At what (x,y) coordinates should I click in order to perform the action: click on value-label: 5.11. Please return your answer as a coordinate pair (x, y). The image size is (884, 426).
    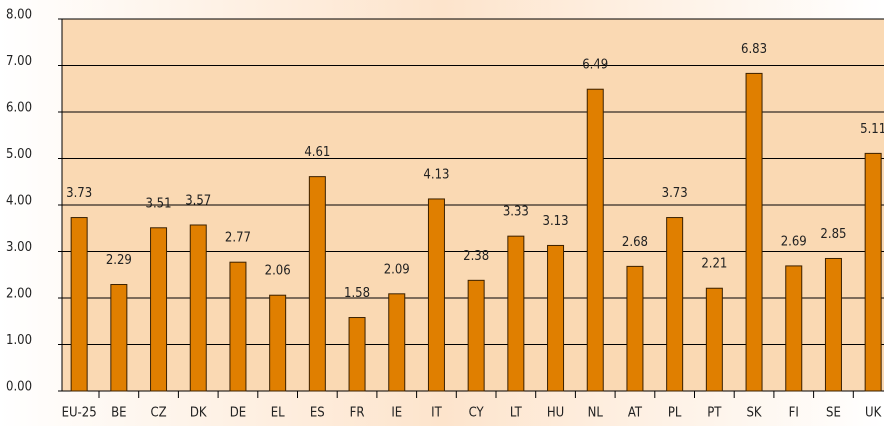
    Looking at the image, I should click on (872, 129).